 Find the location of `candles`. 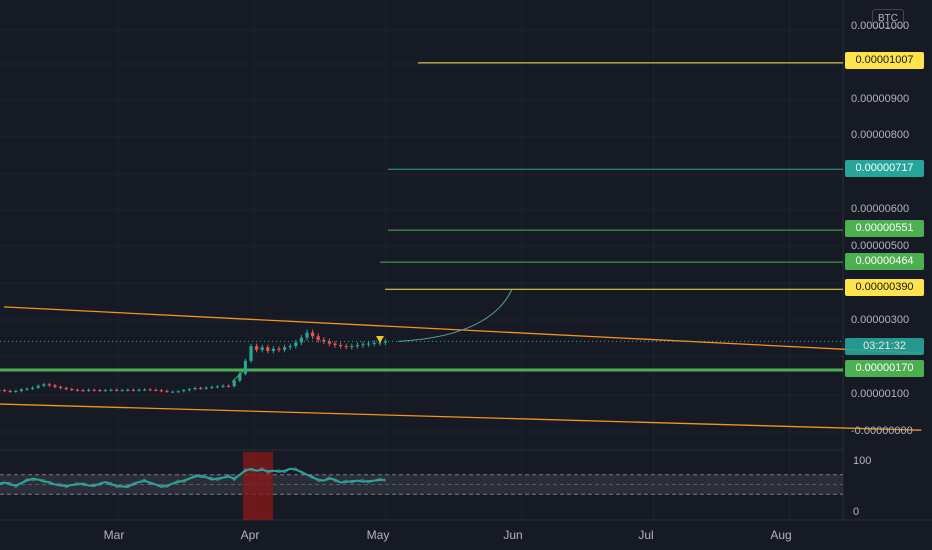

candles is located at coordinates (193, 361).